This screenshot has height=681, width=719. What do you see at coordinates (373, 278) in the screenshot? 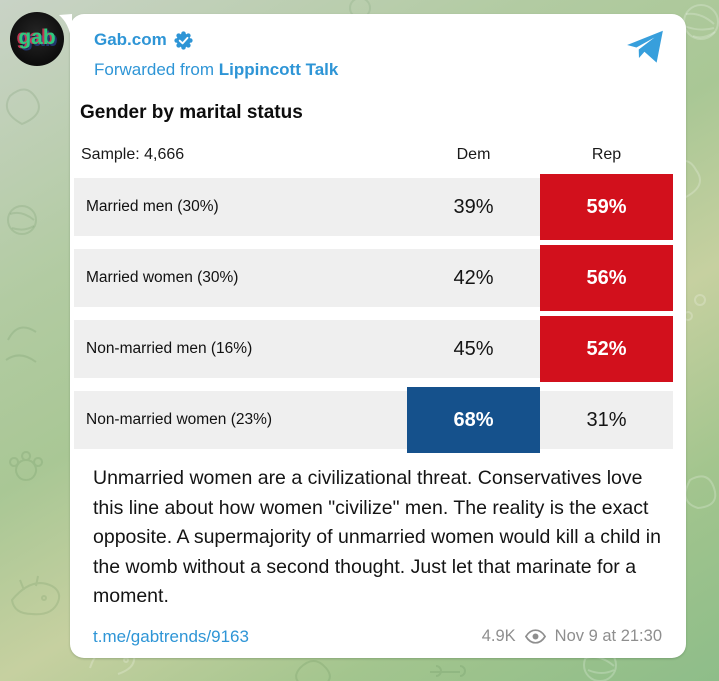
I see `table-row: Married women (30%) 42% 56%` at bounding box center [373, 278].